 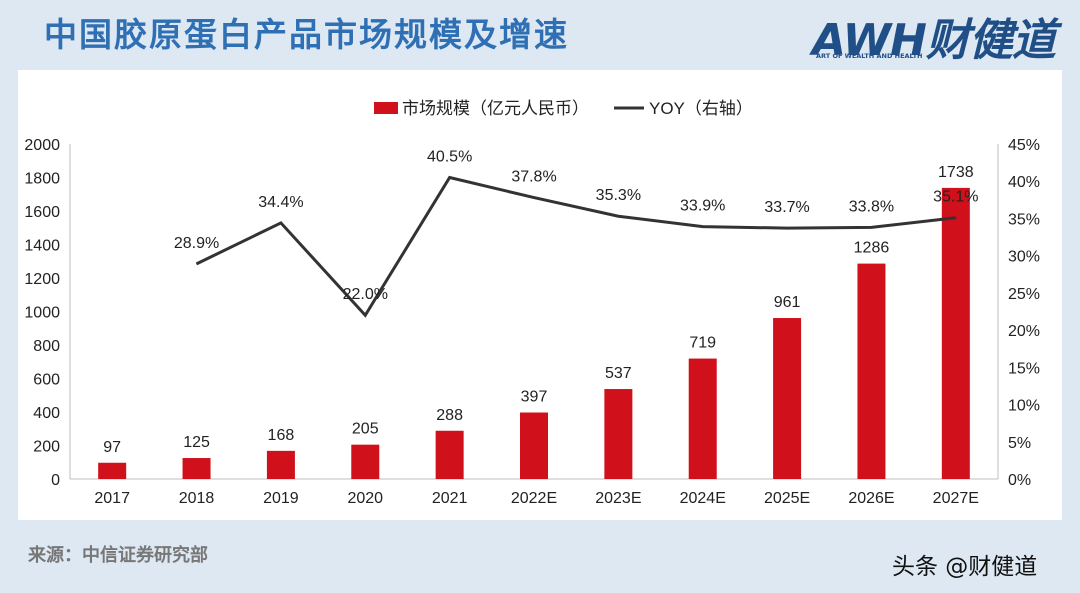 What do you see at coordinates (280, 202) in the screenshot?
I see `yoy-value-label: 34.4%` at bounding box center [280, 202].